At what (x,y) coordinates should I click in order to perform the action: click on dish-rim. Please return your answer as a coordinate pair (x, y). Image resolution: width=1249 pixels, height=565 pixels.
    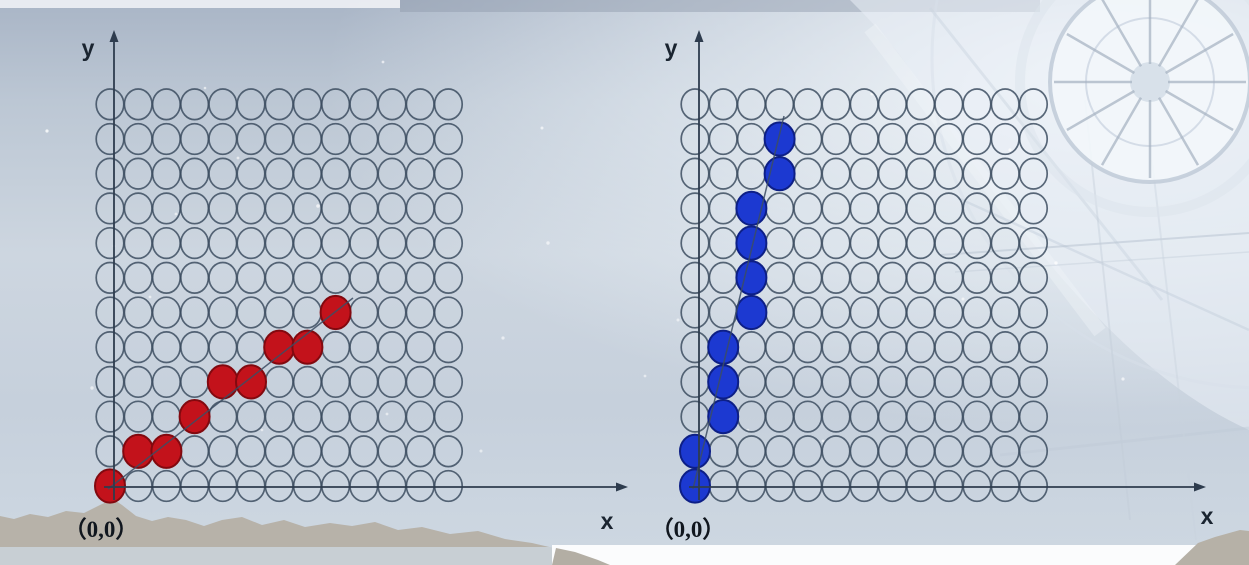
    Looking at the image, I should click on (1148, 92).